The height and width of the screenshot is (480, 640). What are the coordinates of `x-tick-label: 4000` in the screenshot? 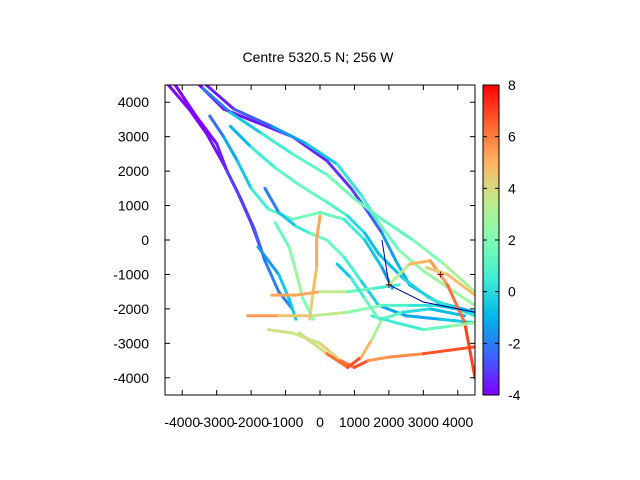 It's located at (457, 422).